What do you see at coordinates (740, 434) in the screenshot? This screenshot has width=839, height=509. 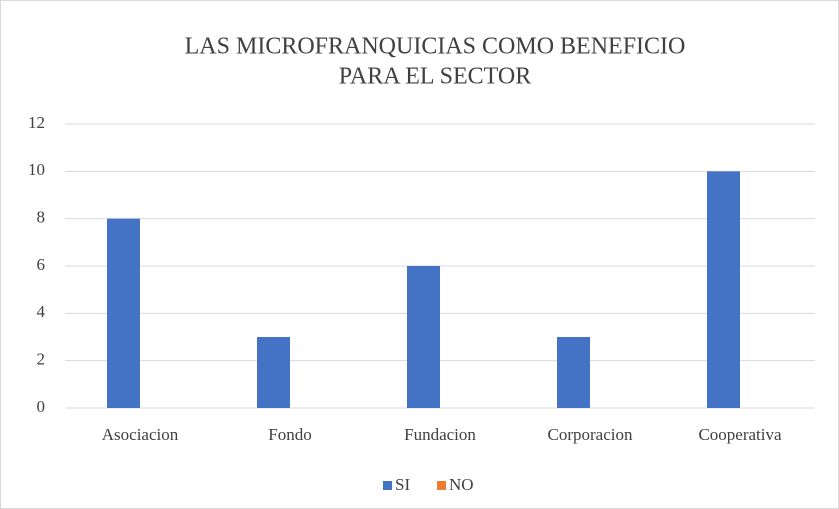 I see `x-tick-label: Cooperativa` at bounding box center [740, 434].